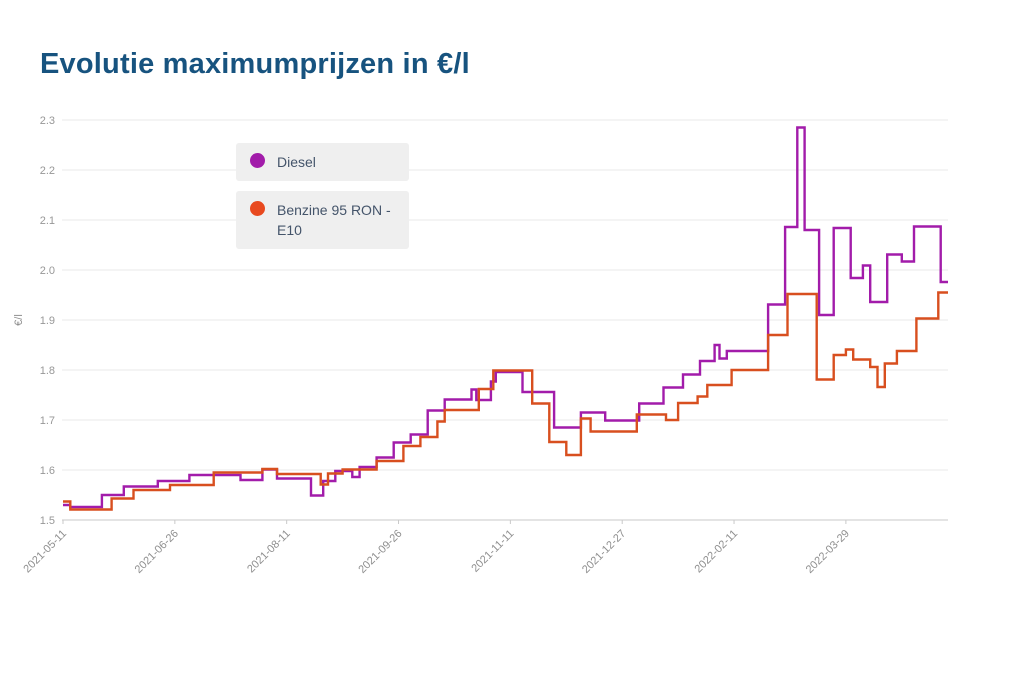 The image size is (1024, 686). What do you see at coordinates (322, 162) in the screenshot?
I see `legend-item-diesel: Diesel` at bounding box center [322, 162].